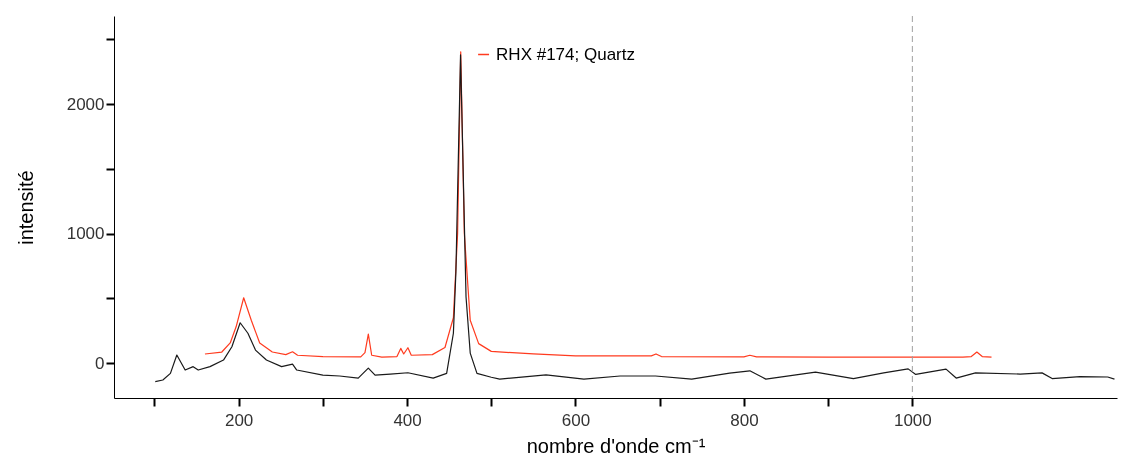 This screenshot has width=1127, height=473. What do you see at coordinates (912, 420) in the screenshot?
I see `x-tick-label: 1000` at bounding box center [912, 420].